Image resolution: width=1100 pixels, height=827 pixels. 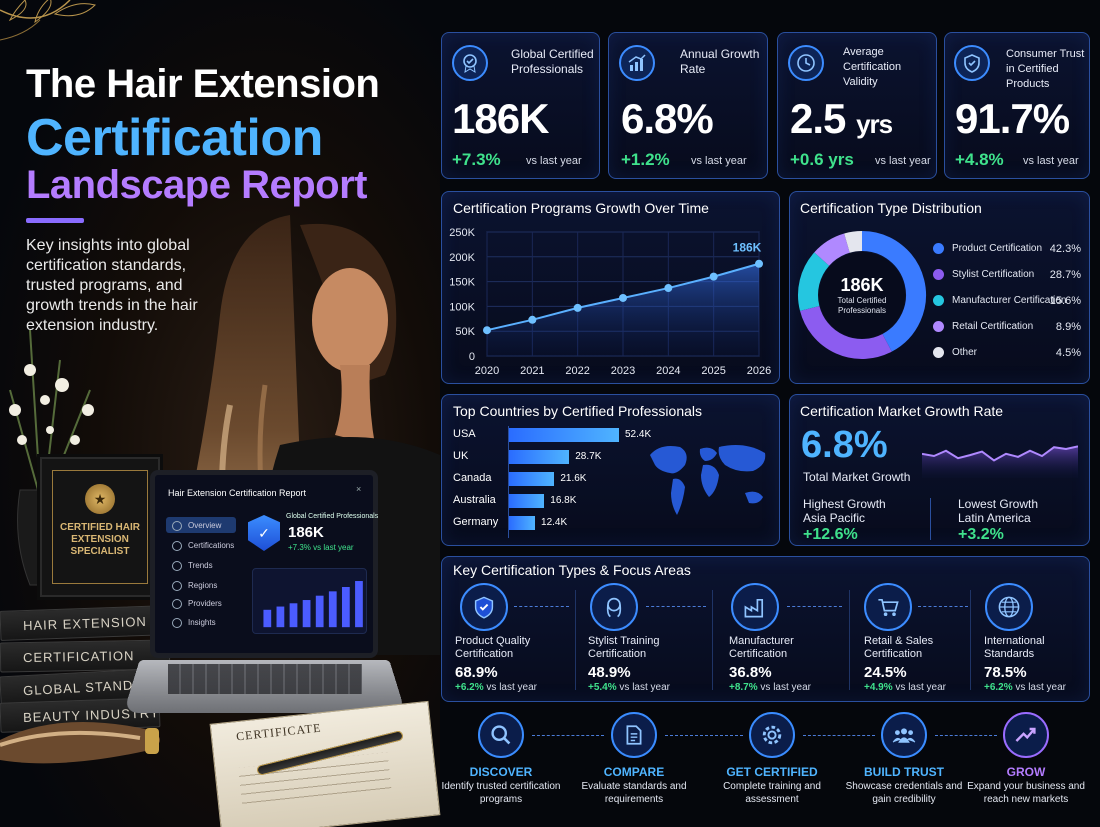 What do you see at coordinates (1068, 327) in the screenshot?
I see `legend-value: 8.9%` at bounding box center [1068, 327].